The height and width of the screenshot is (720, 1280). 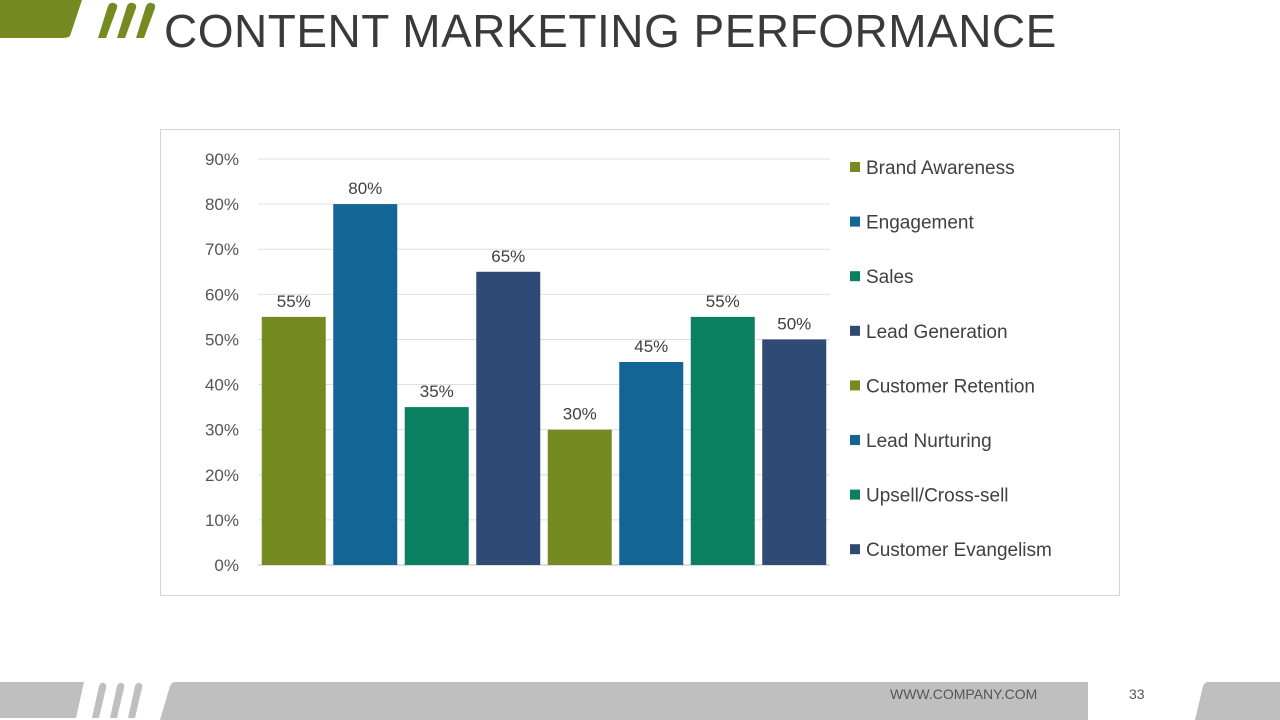 I want to click on data-label: 50%, so click(x=794, y=323).